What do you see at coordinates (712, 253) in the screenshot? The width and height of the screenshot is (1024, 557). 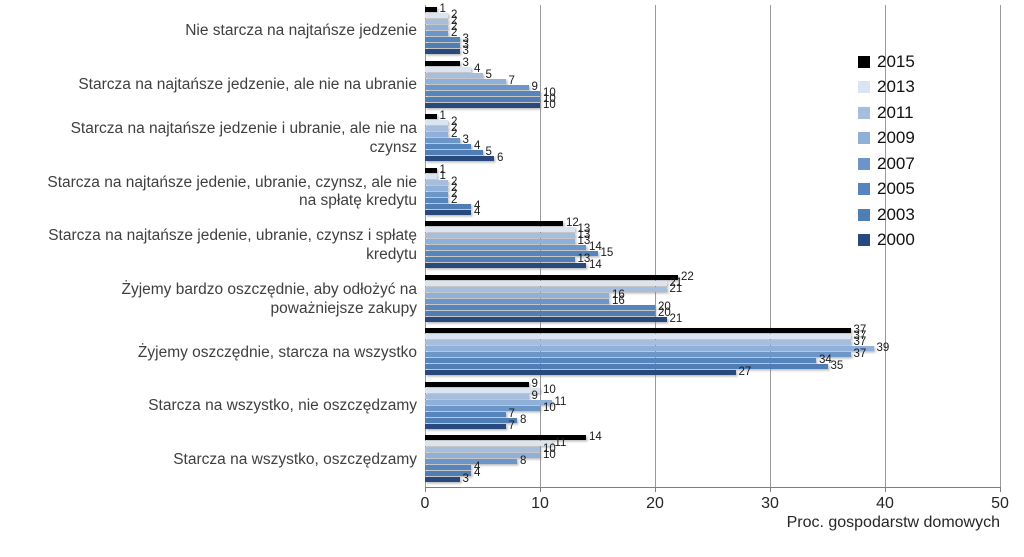 I see `bar-row: 15` at bounding box center [712, 253].